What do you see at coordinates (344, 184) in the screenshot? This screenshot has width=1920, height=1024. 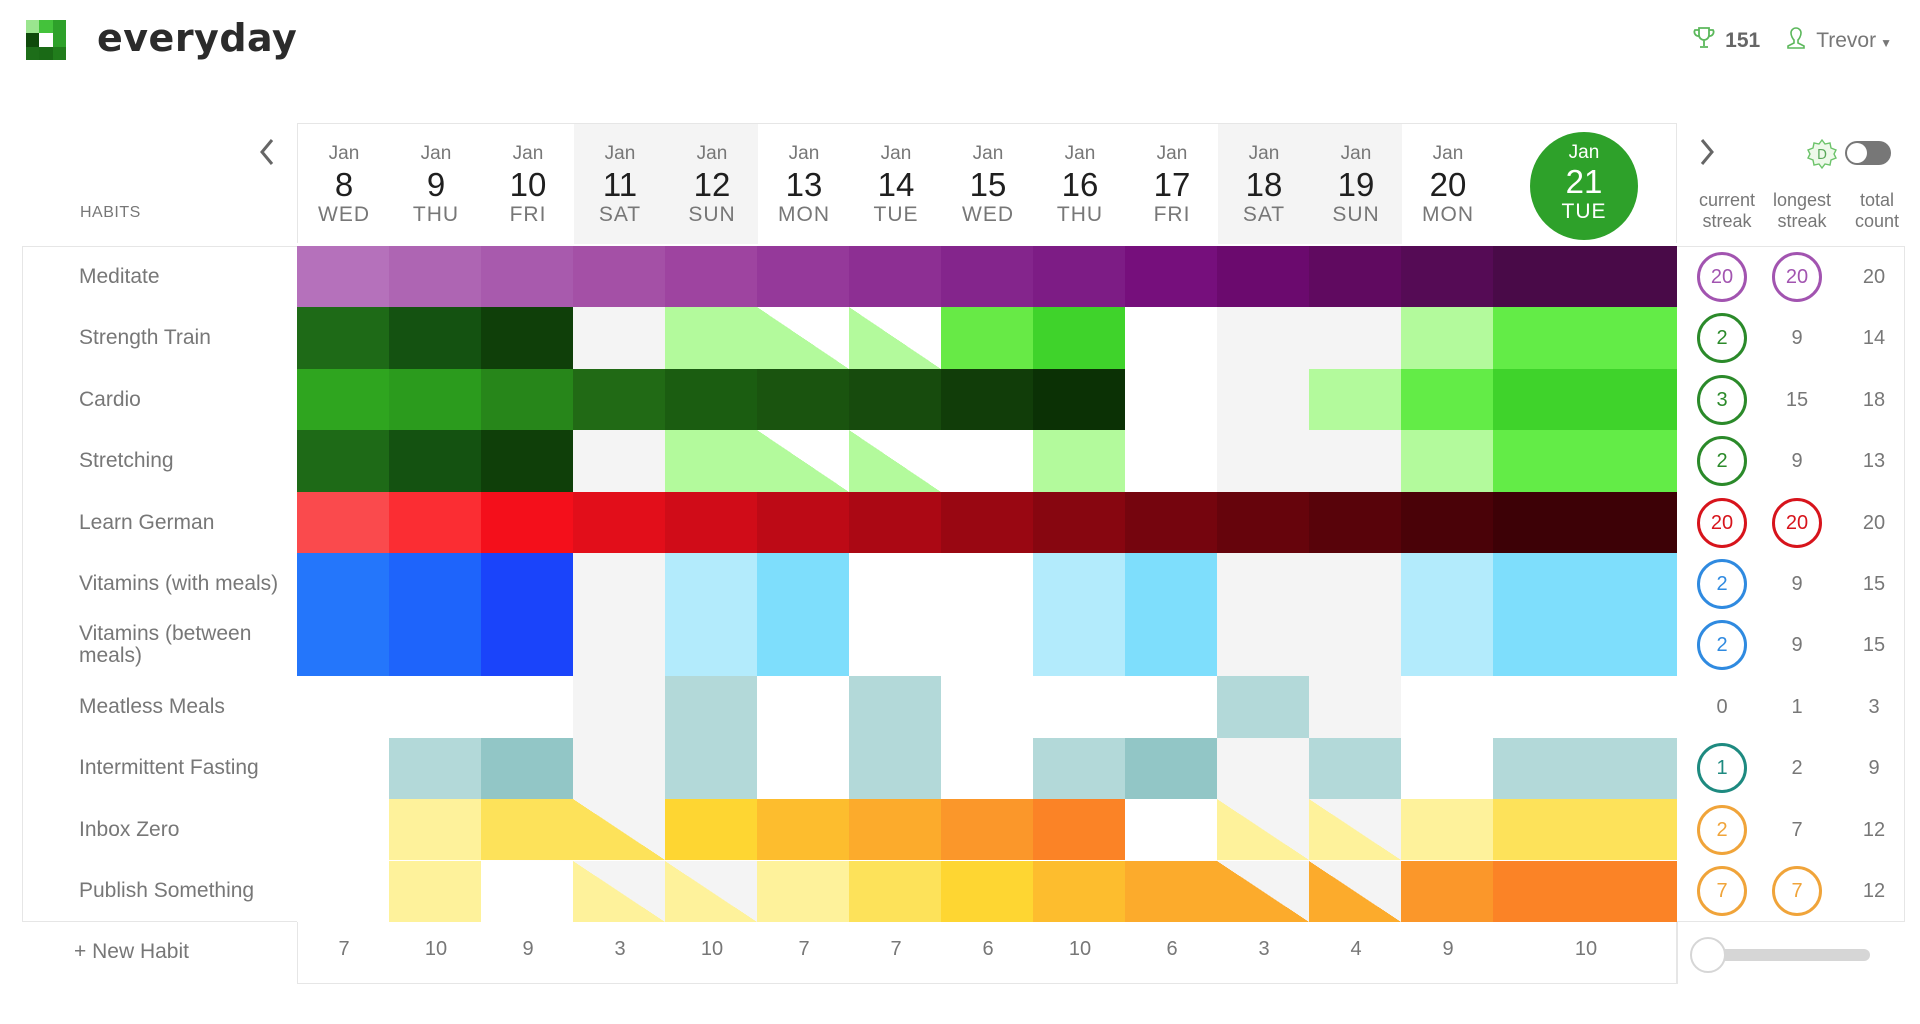 I see `date-column: Jan 8 WED` at bounding box center [344, 184].